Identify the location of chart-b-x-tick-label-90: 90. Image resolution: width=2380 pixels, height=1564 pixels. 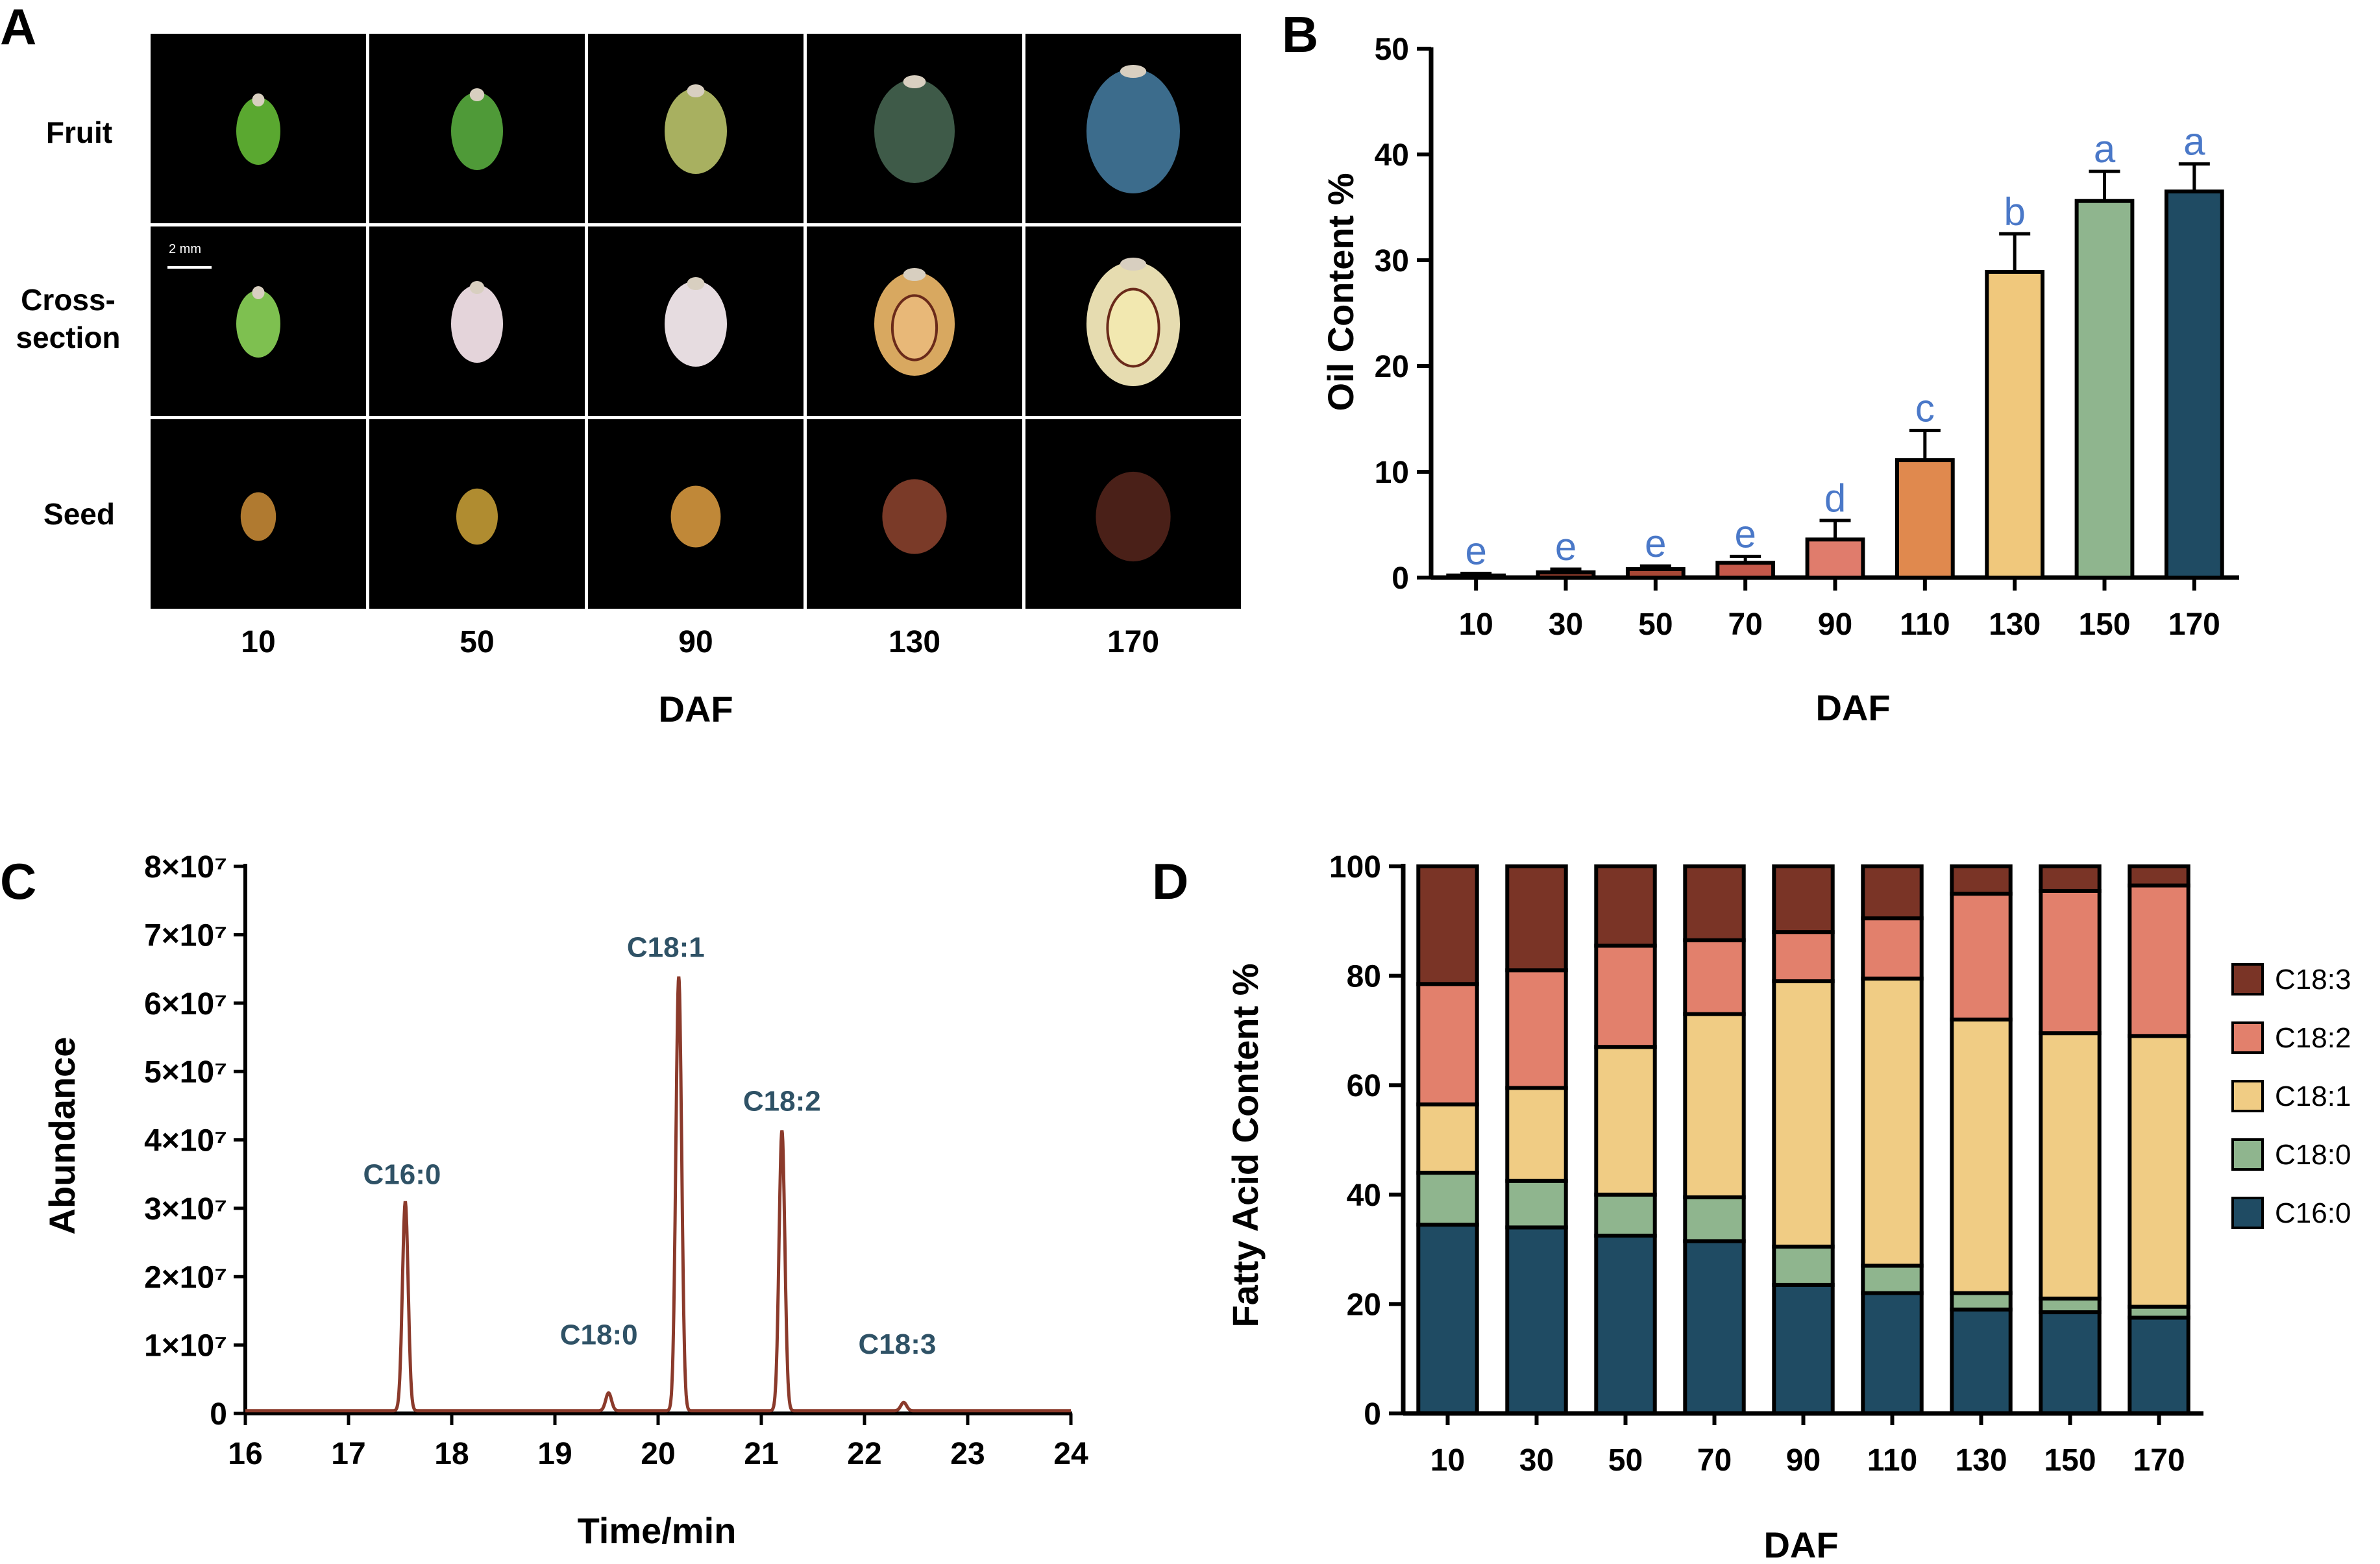
(1835, 625).